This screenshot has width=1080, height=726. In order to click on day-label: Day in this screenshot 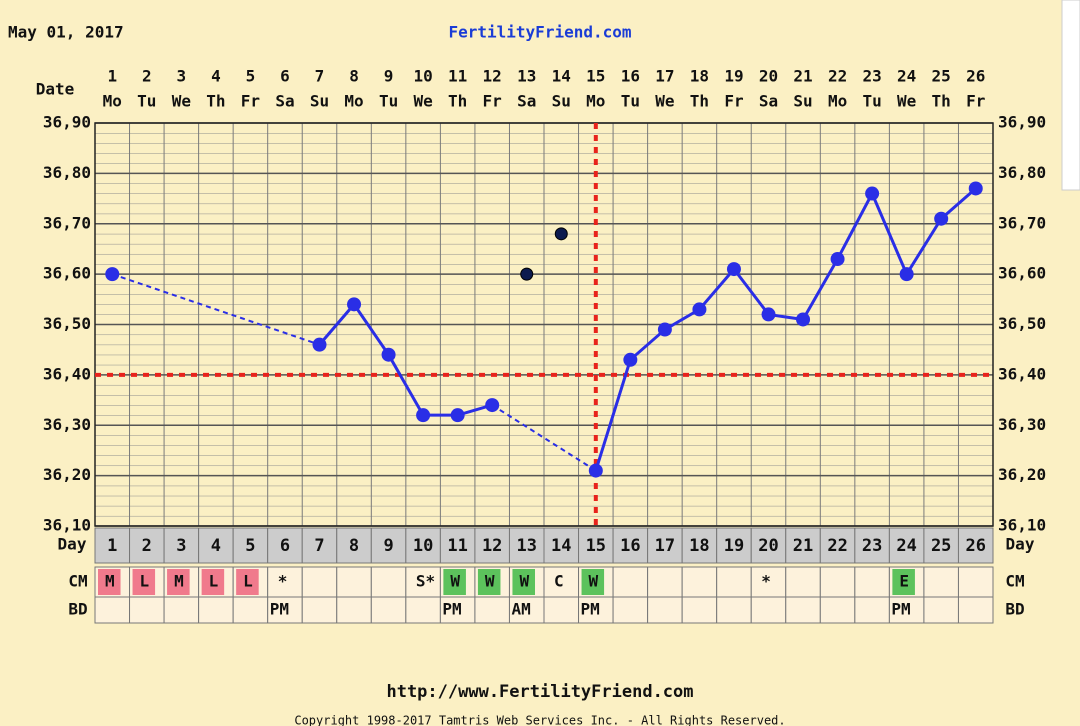, I will do `click(1020, 544)`.